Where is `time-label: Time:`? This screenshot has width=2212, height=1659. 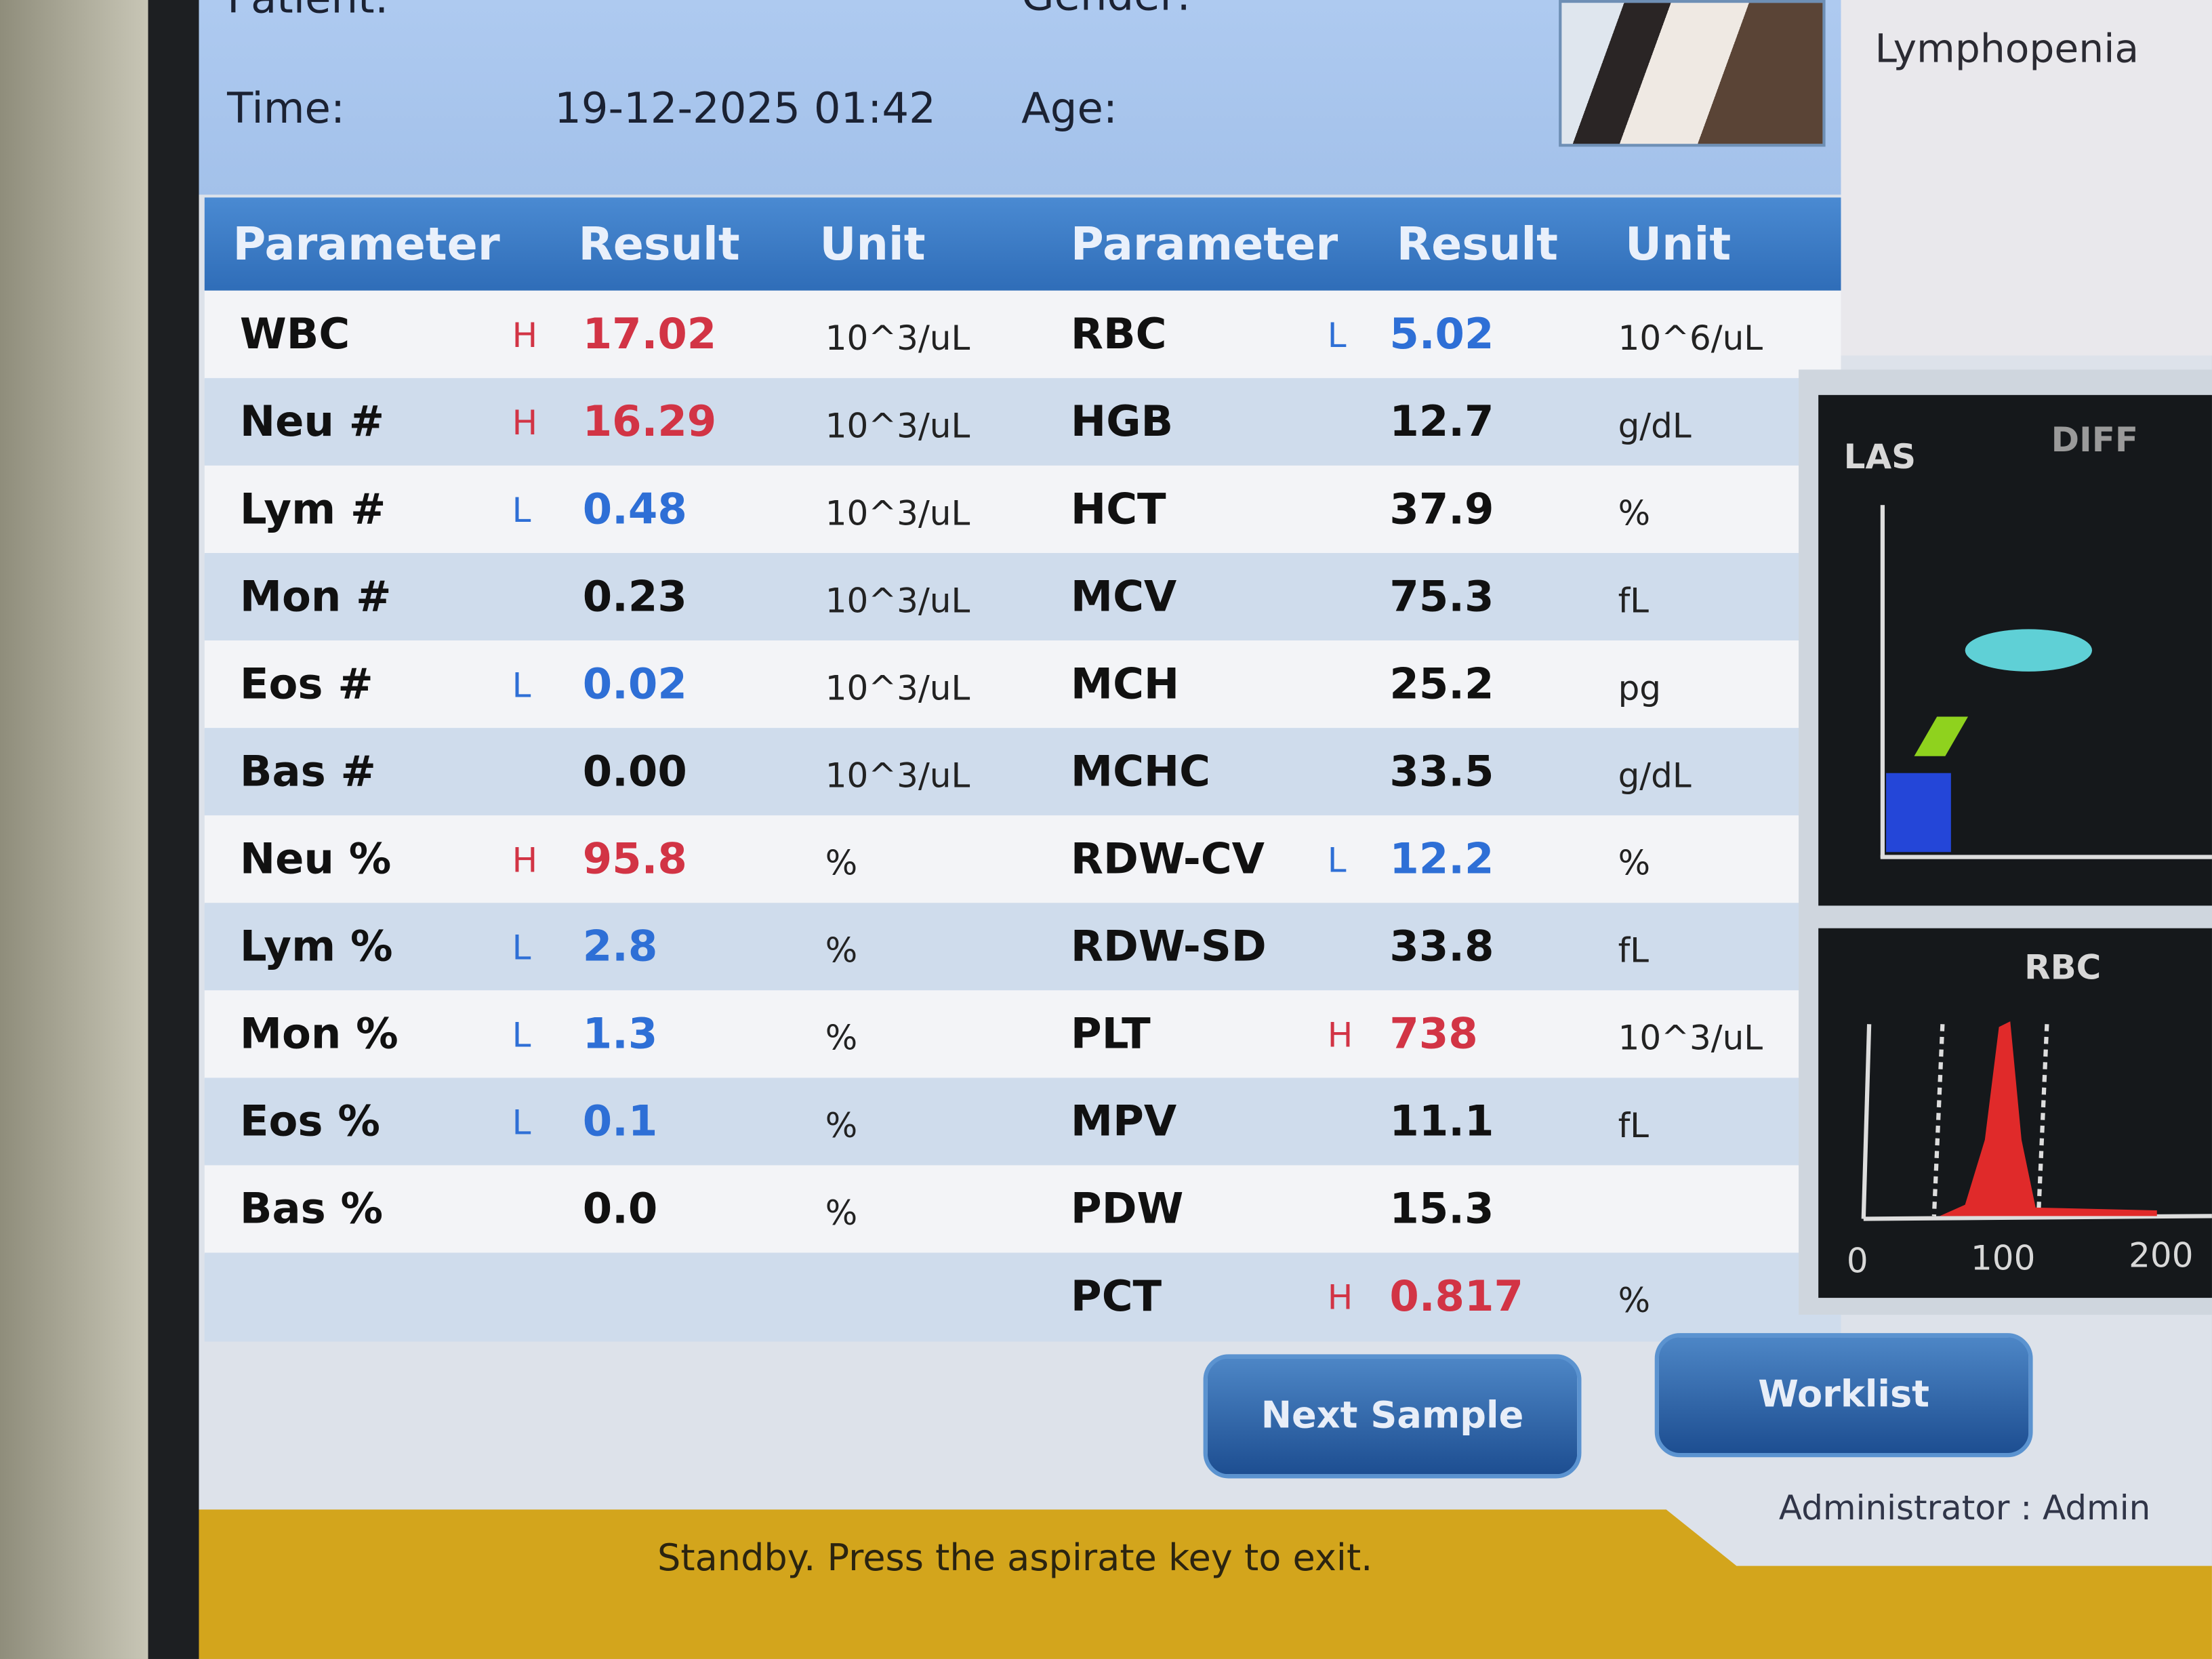 time-label: Time: is located at coordinates (286, 109).